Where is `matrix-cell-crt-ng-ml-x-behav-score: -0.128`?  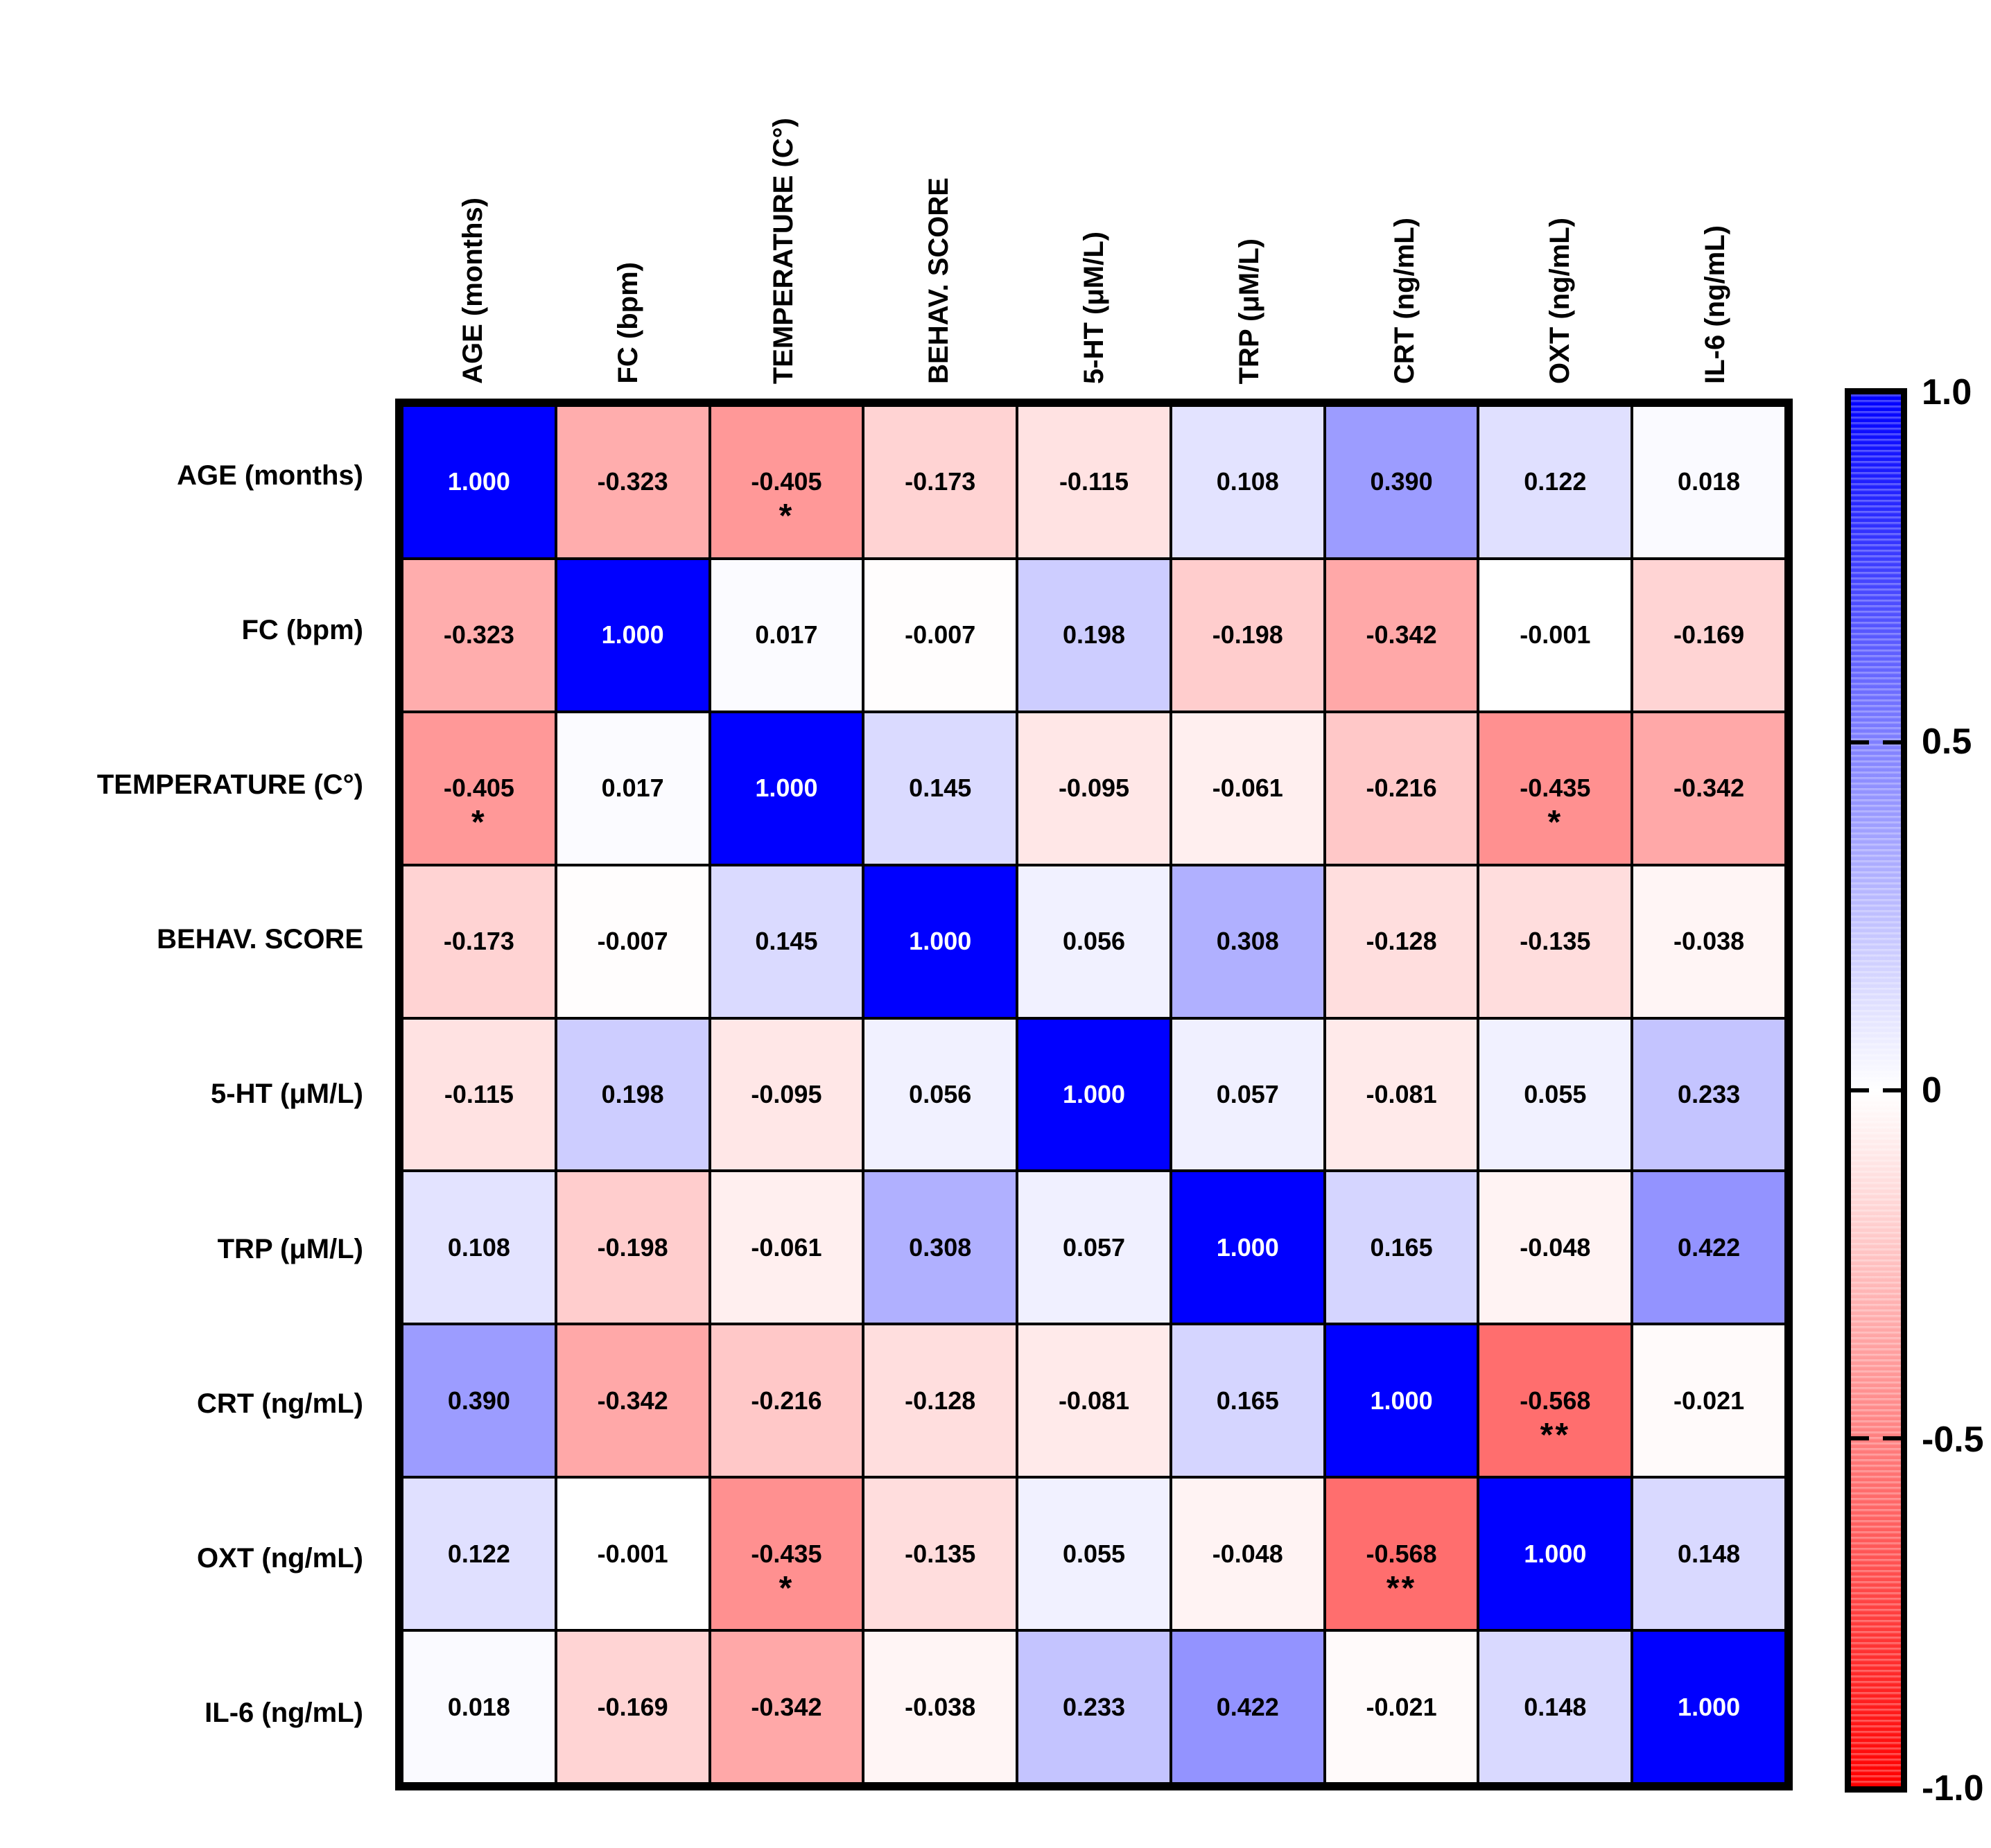 matrix-cell-crt-ng-ml-x-behav-score: -0.128 is located at coordinates (940, 1401).